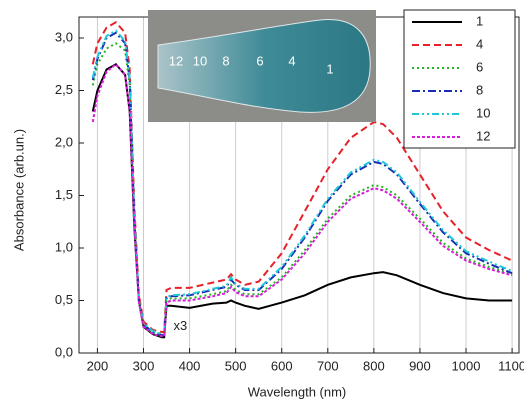  Describe the element at coordinates (64, 351) in the screenshot. I see `y-tick-label: 0,0` at that location.